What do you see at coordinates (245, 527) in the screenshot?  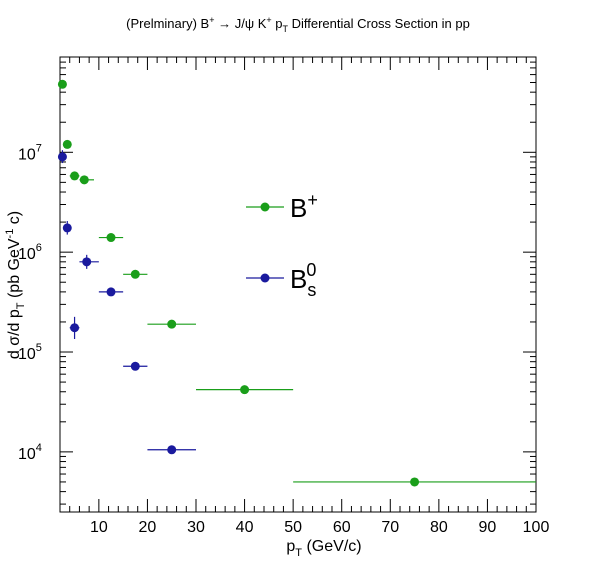 I see `x-tick-label: 40` at bounding box center [245, 527].